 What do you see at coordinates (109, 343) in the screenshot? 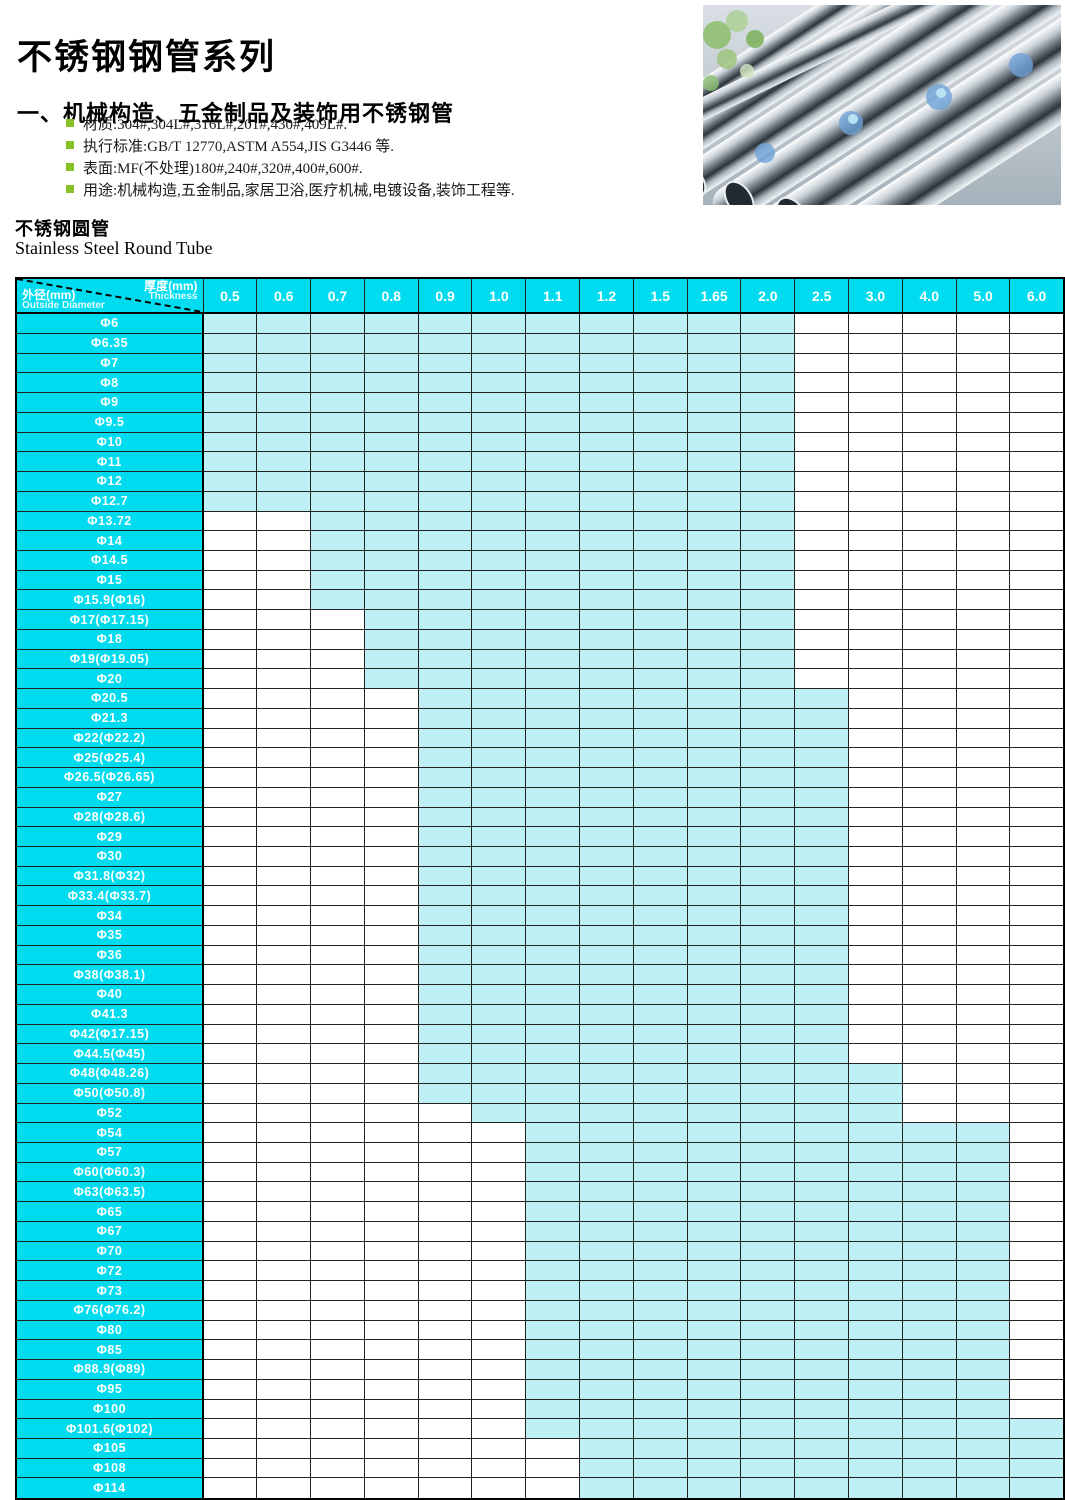
I see `row-label: Φ6.35` at bounding box center [109, 343].